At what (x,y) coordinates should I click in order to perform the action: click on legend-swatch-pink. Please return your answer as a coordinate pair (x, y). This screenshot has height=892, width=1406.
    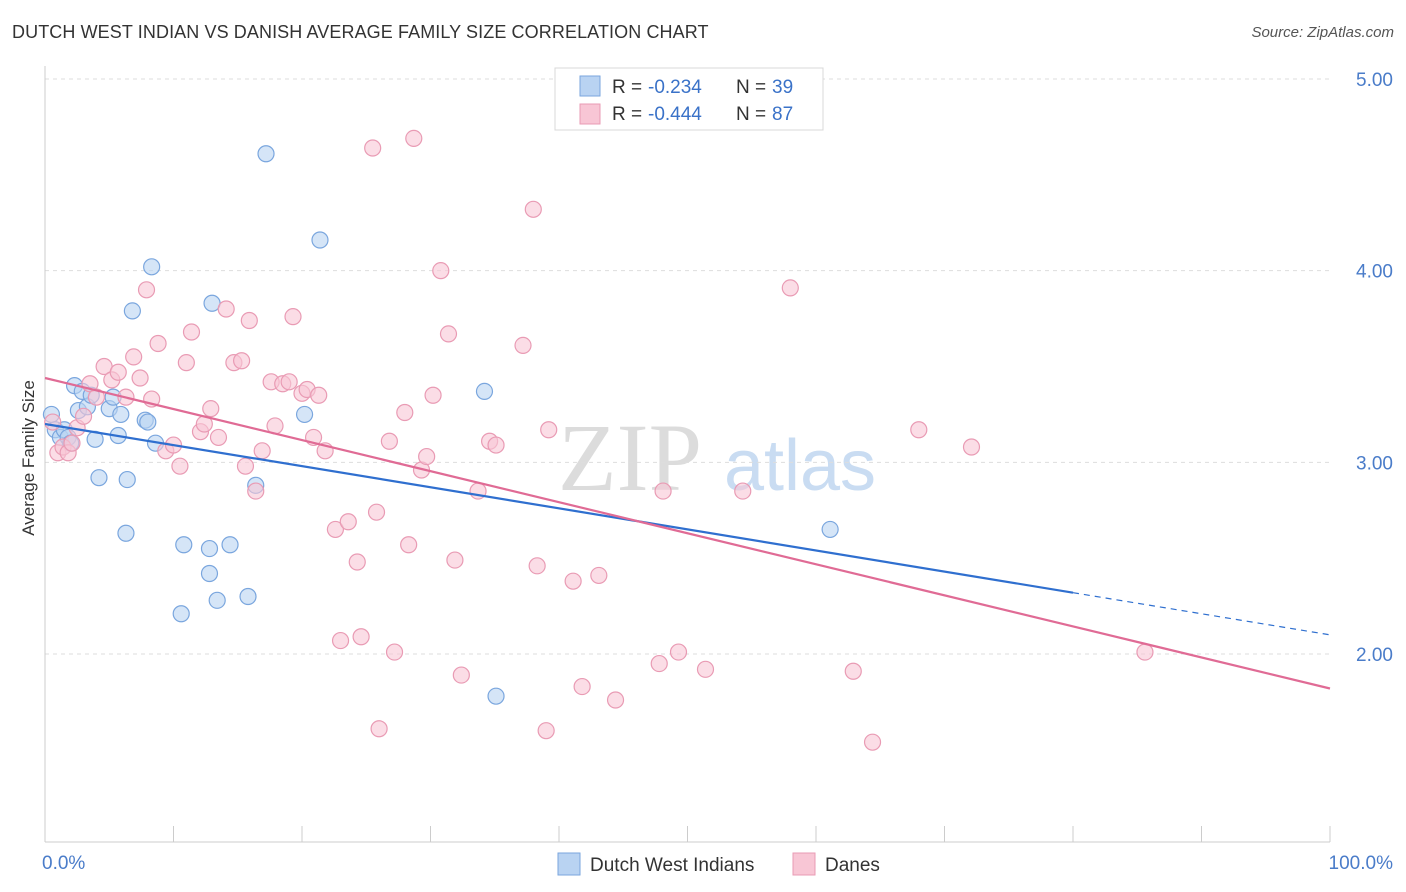
    Looking at the image, I should click on (590, 114).